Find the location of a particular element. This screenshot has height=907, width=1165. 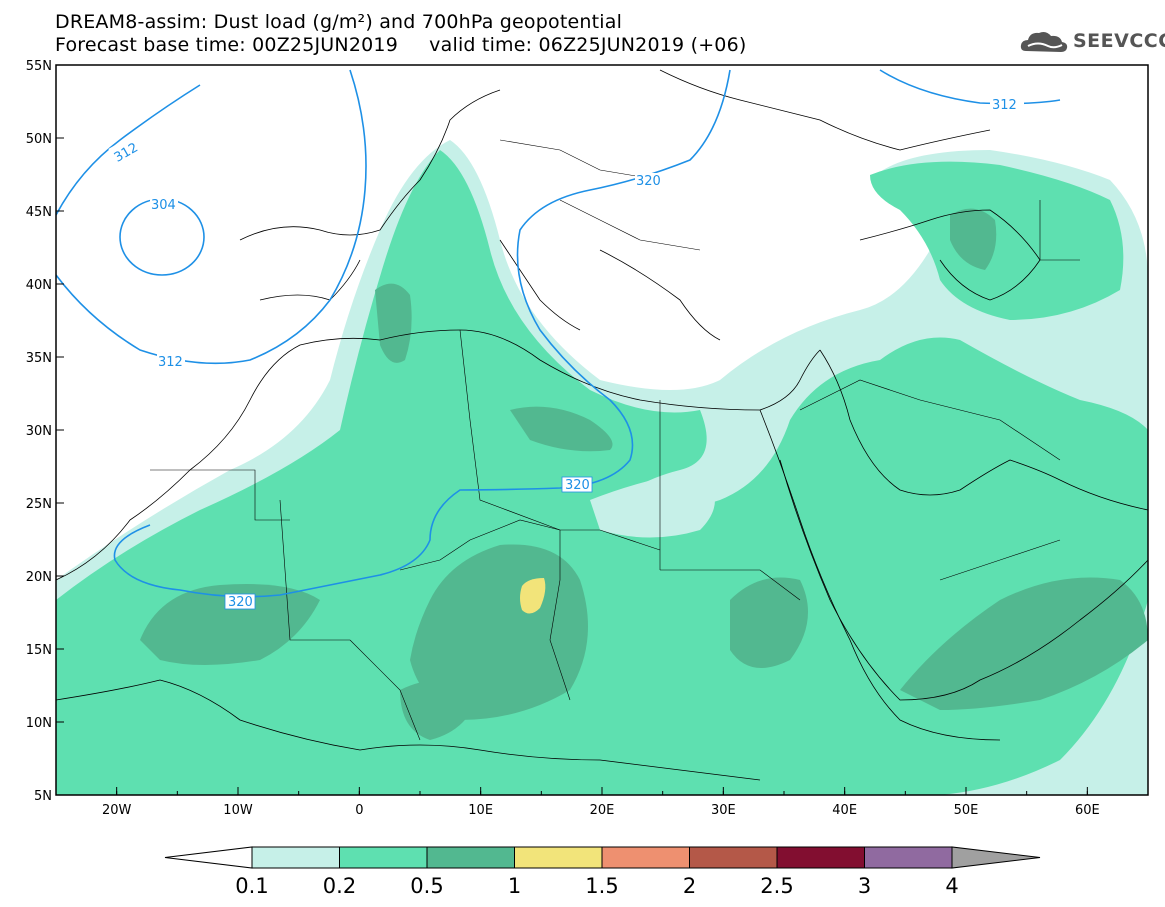

colorbar-labels: 0.1 0.2 0.5 1 1.5 2 2.5 3 4 is located at coordinates (596, 886).